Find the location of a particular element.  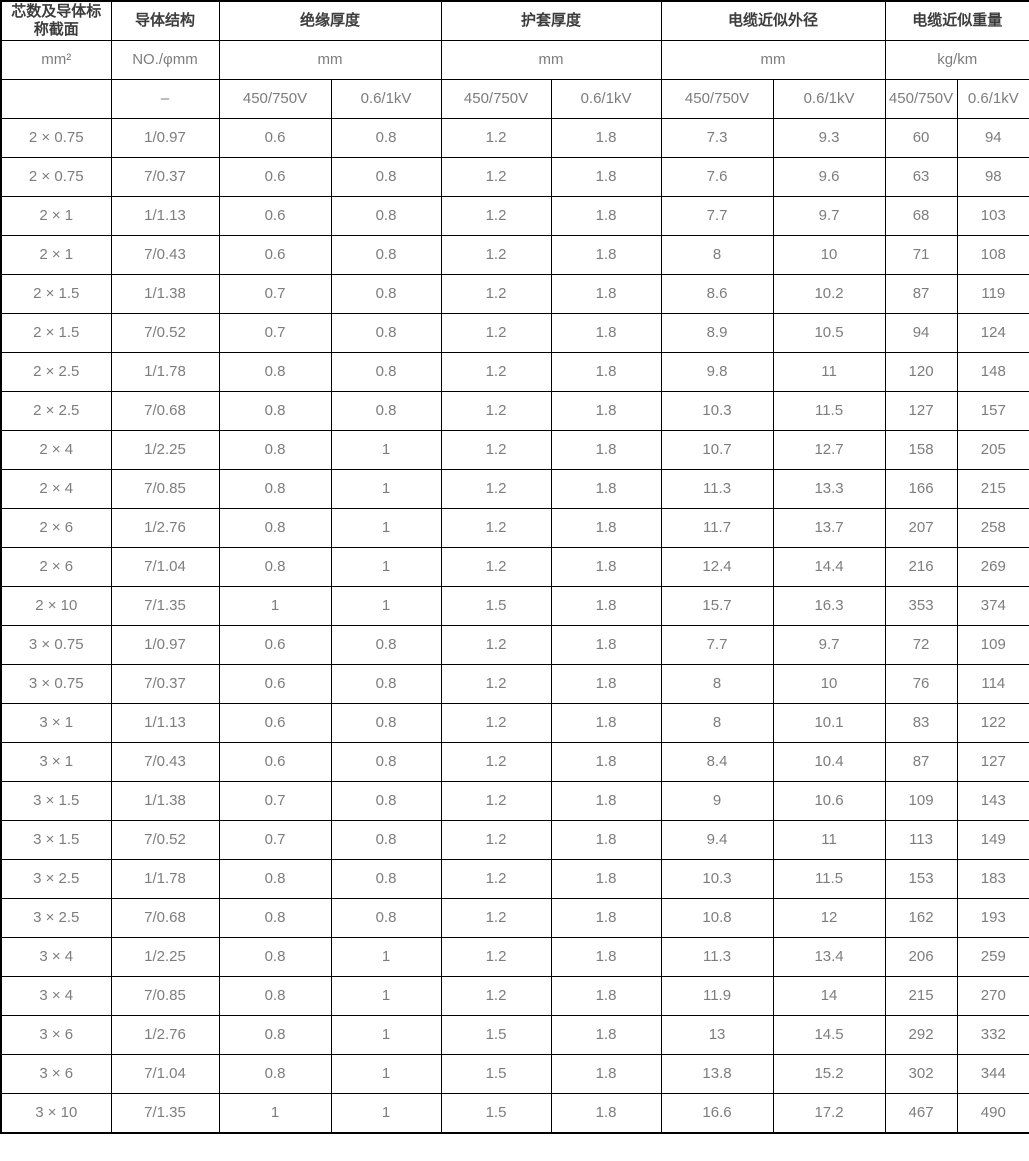

voltage-od-high: 0.6/1kV is located at coordinates (829, 99).